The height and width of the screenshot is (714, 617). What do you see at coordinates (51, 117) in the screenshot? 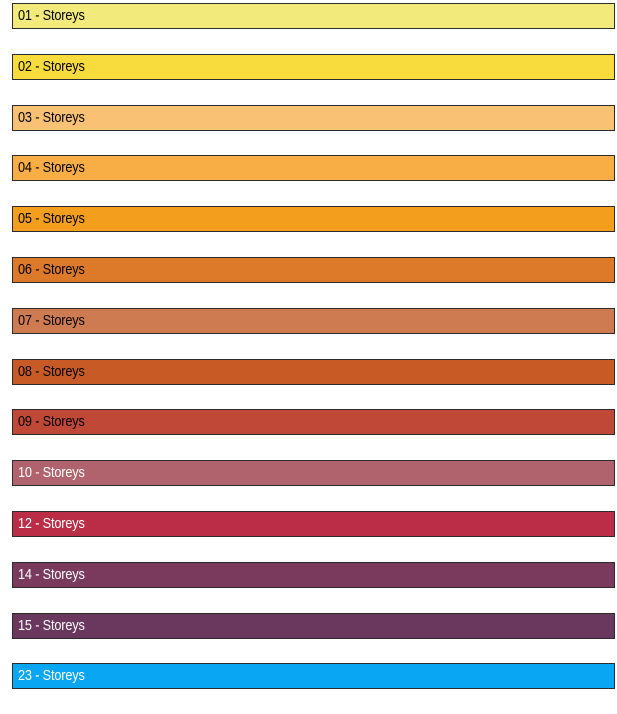
I see `legend-item-label: 03 - Storeys` at bounding box center [51, 117].